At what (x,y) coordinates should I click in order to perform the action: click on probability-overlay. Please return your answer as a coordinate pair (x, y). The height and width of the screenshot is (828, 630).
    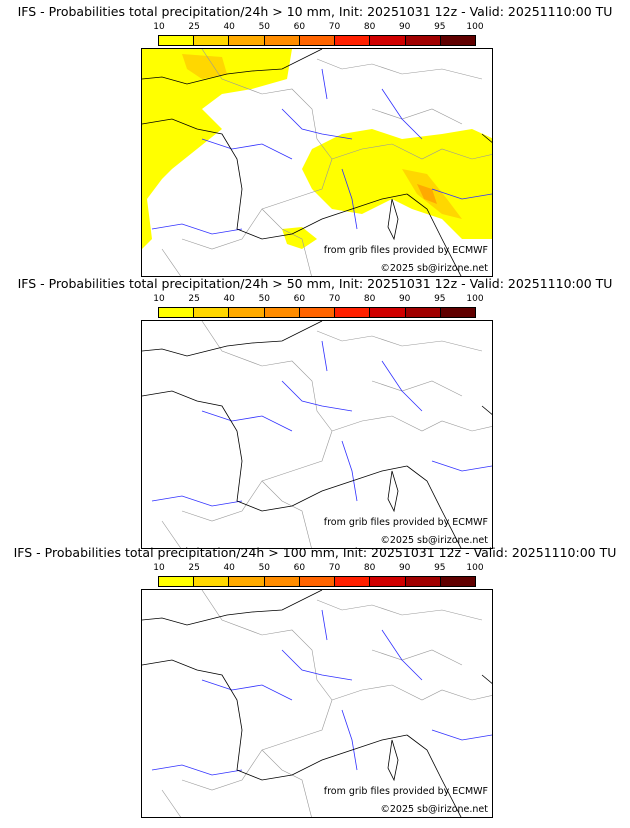
    Looking at the image, I should click on (317, 149).